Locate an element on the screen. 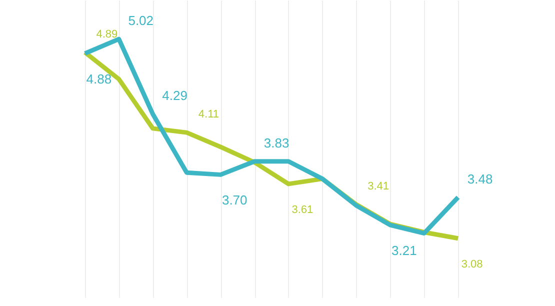 Image resolution: width=555 pixels, height=306 pixels. data-label: 4.11 is located at coordinates (209, 114).